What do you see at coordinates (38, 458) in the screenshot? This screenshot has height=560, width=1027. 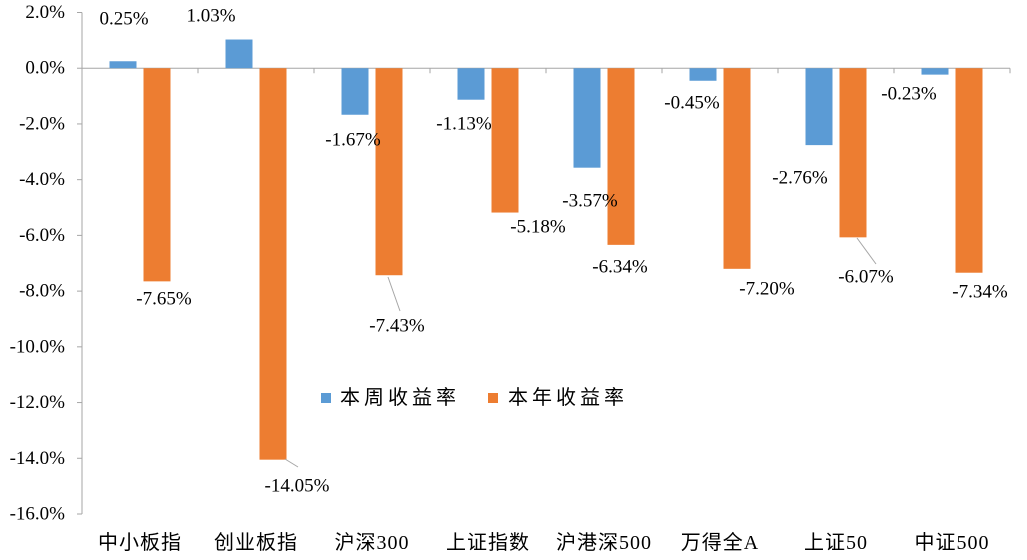 I see `y-tick-label: -14.0%` at bounding box center [38, 458].